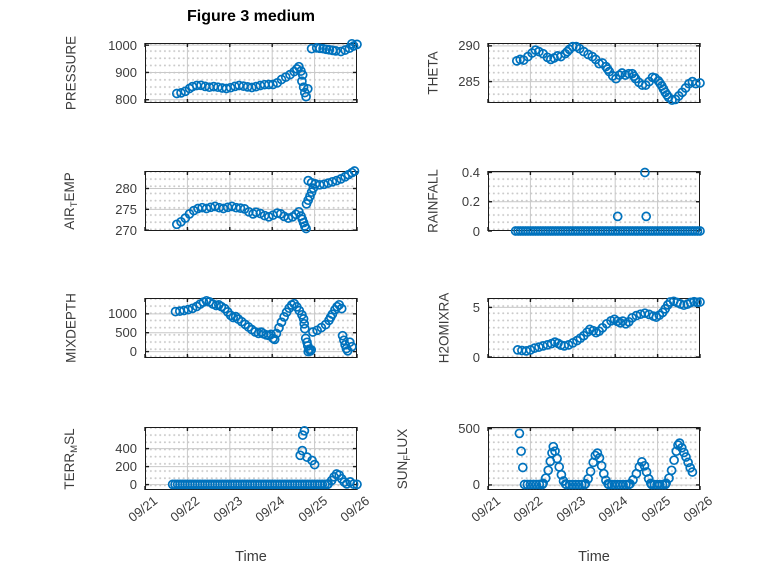 The image size is (778, 583). I want to click on ylabel-subscript: T, so click(74, 204).